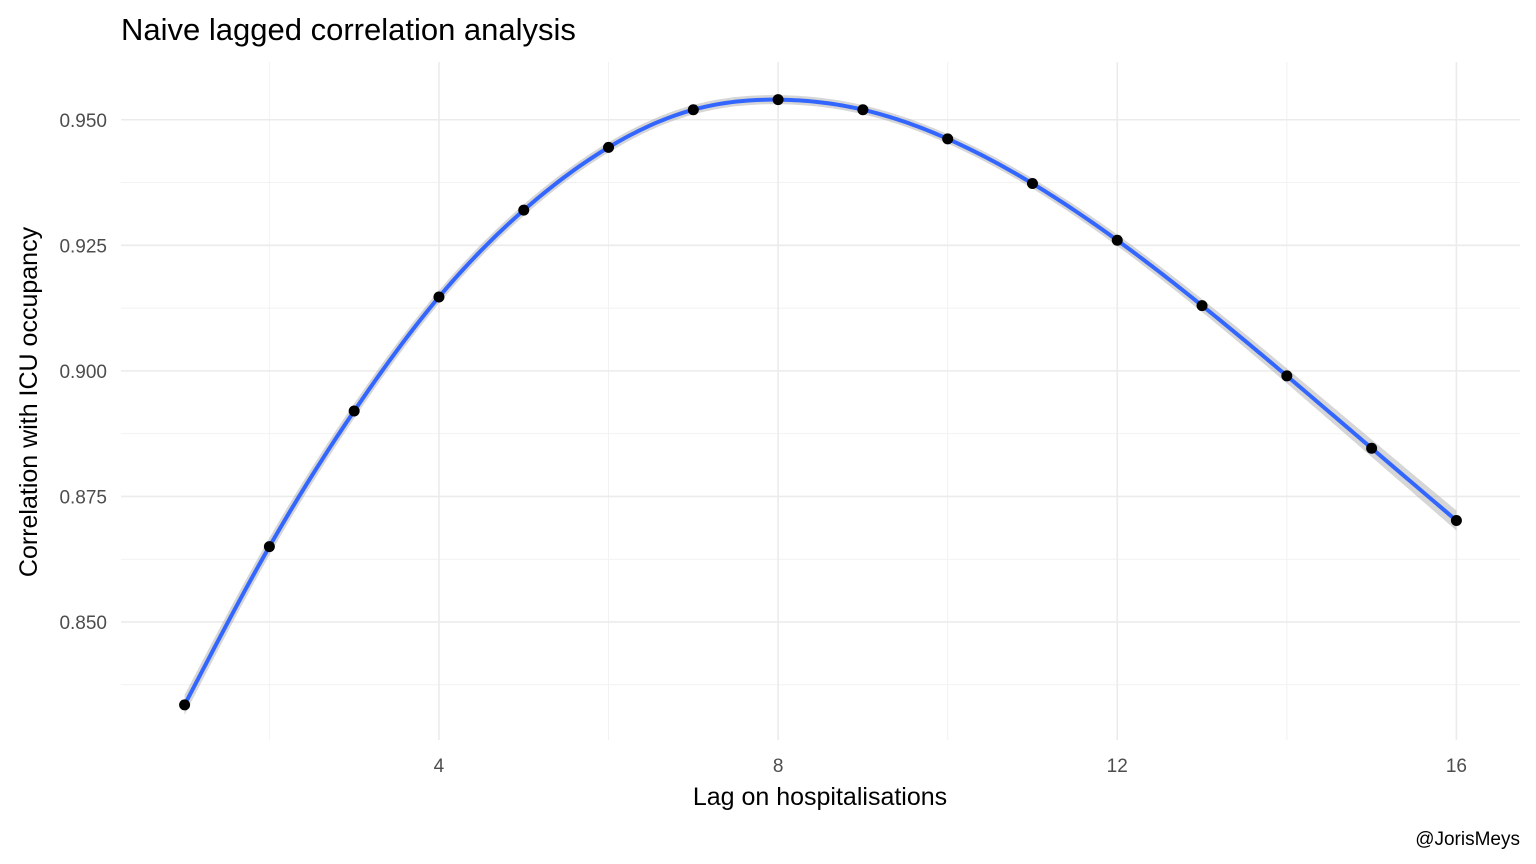 The image size is (1536, 864). Describe the element at coordinates (950, 766) in the screenshot. I see `x-axis-ticks: 4 8 12 16` at that location.